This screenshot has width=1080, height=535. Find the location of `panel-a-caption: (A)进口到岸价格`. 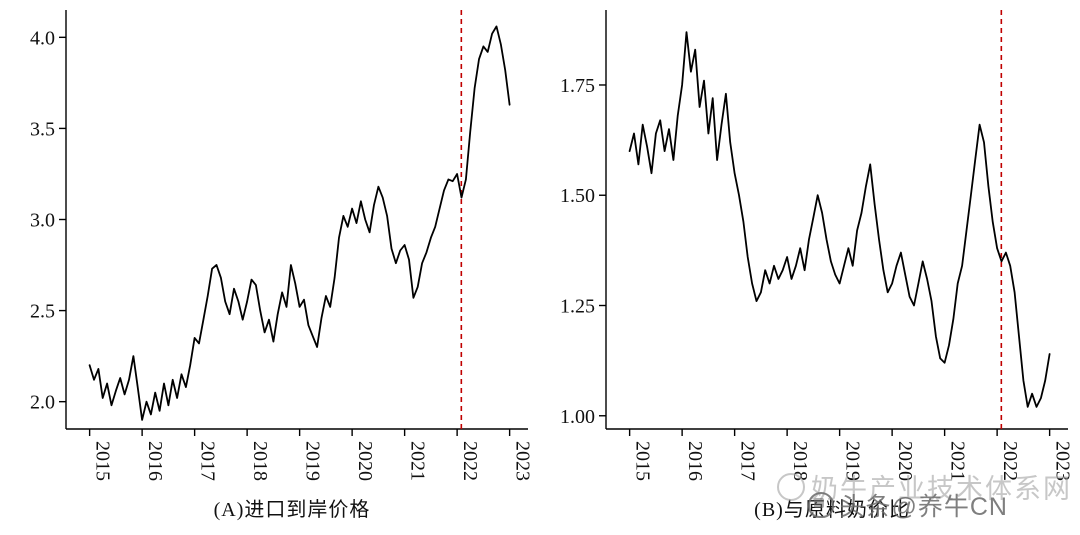

panel-a-caption: (A)进口到岸价格 is located at coordinates (292, 510).